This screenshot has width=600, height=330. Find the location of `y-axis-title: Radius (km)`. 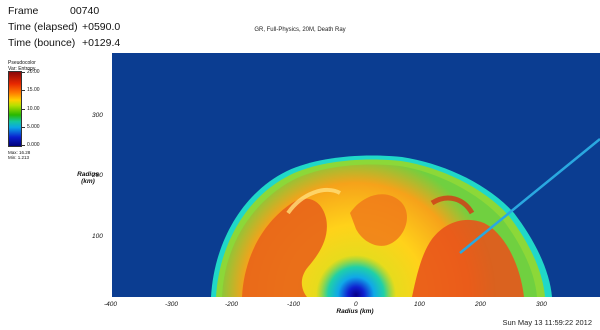

y-axis-title: Radius (km) is located at coordinates (88, 178).